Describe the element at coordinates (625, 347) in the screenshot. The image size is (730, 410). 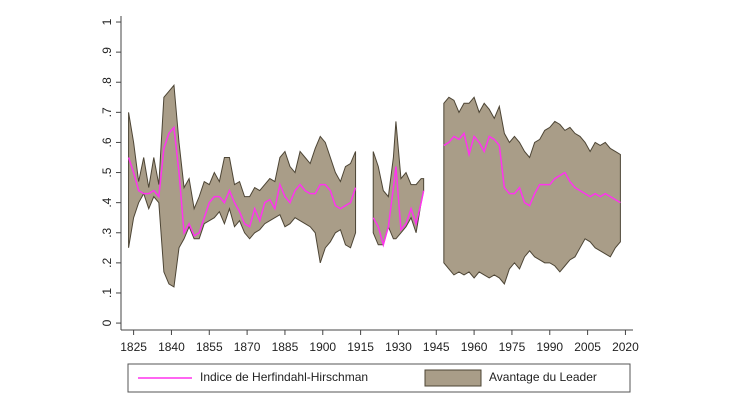
I see `x-tick-label: 2020` at that location.